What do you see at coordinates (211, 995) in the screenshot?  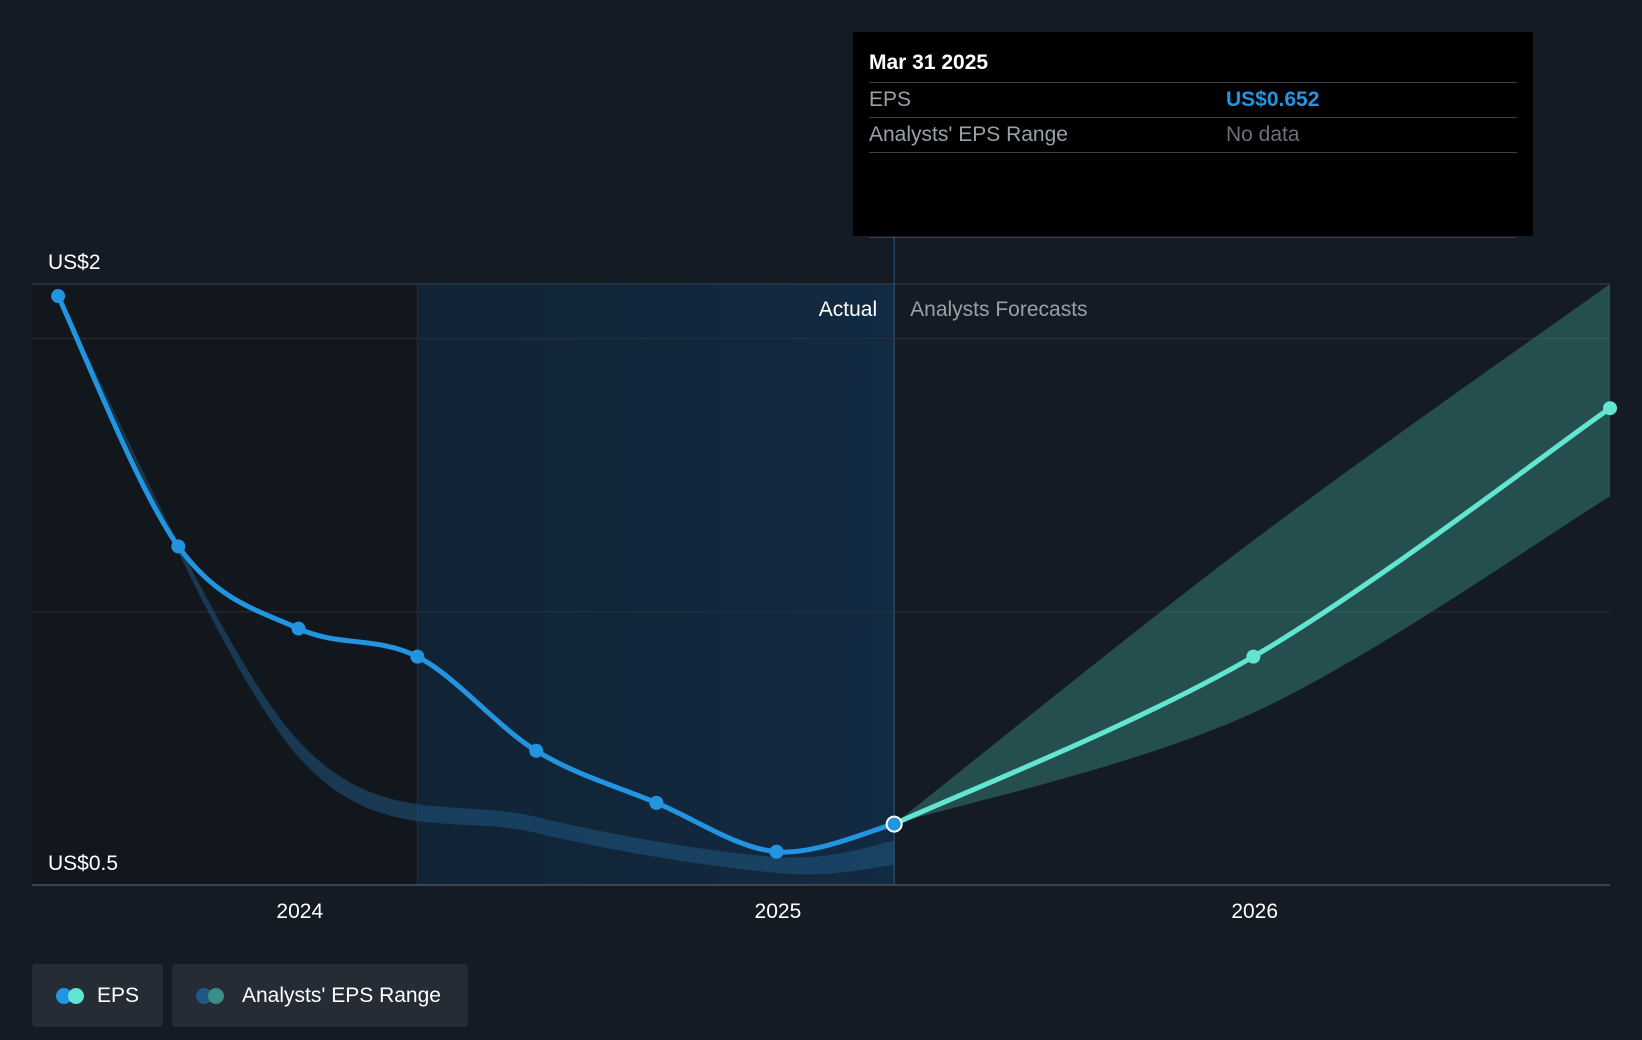 I see `range-legend-icon` at bounding box center [211, 995].